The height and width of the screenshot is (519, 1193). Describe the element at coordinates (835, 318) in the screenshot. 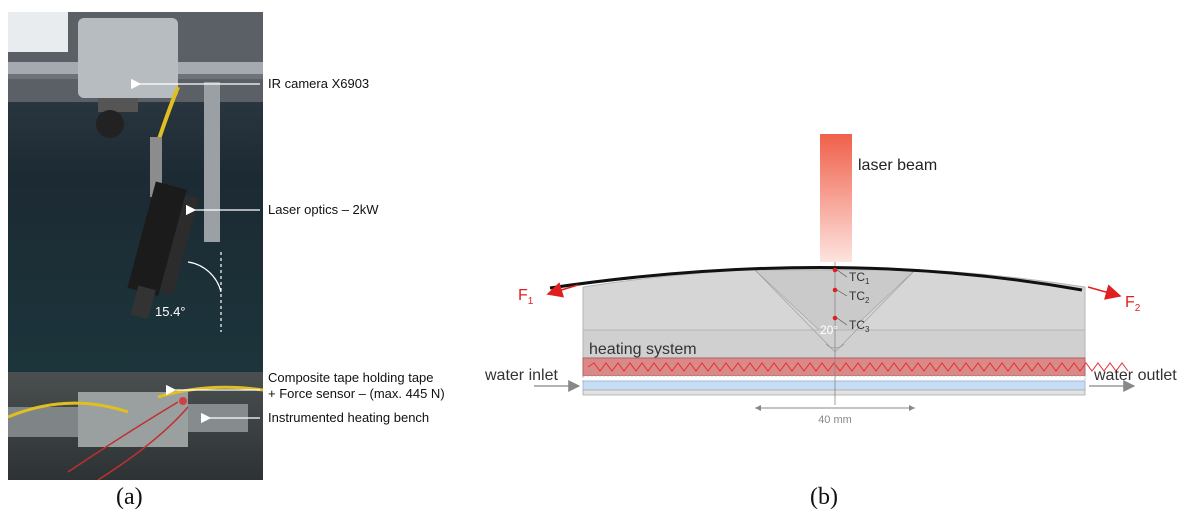

I see `tc3-dot` at that location.